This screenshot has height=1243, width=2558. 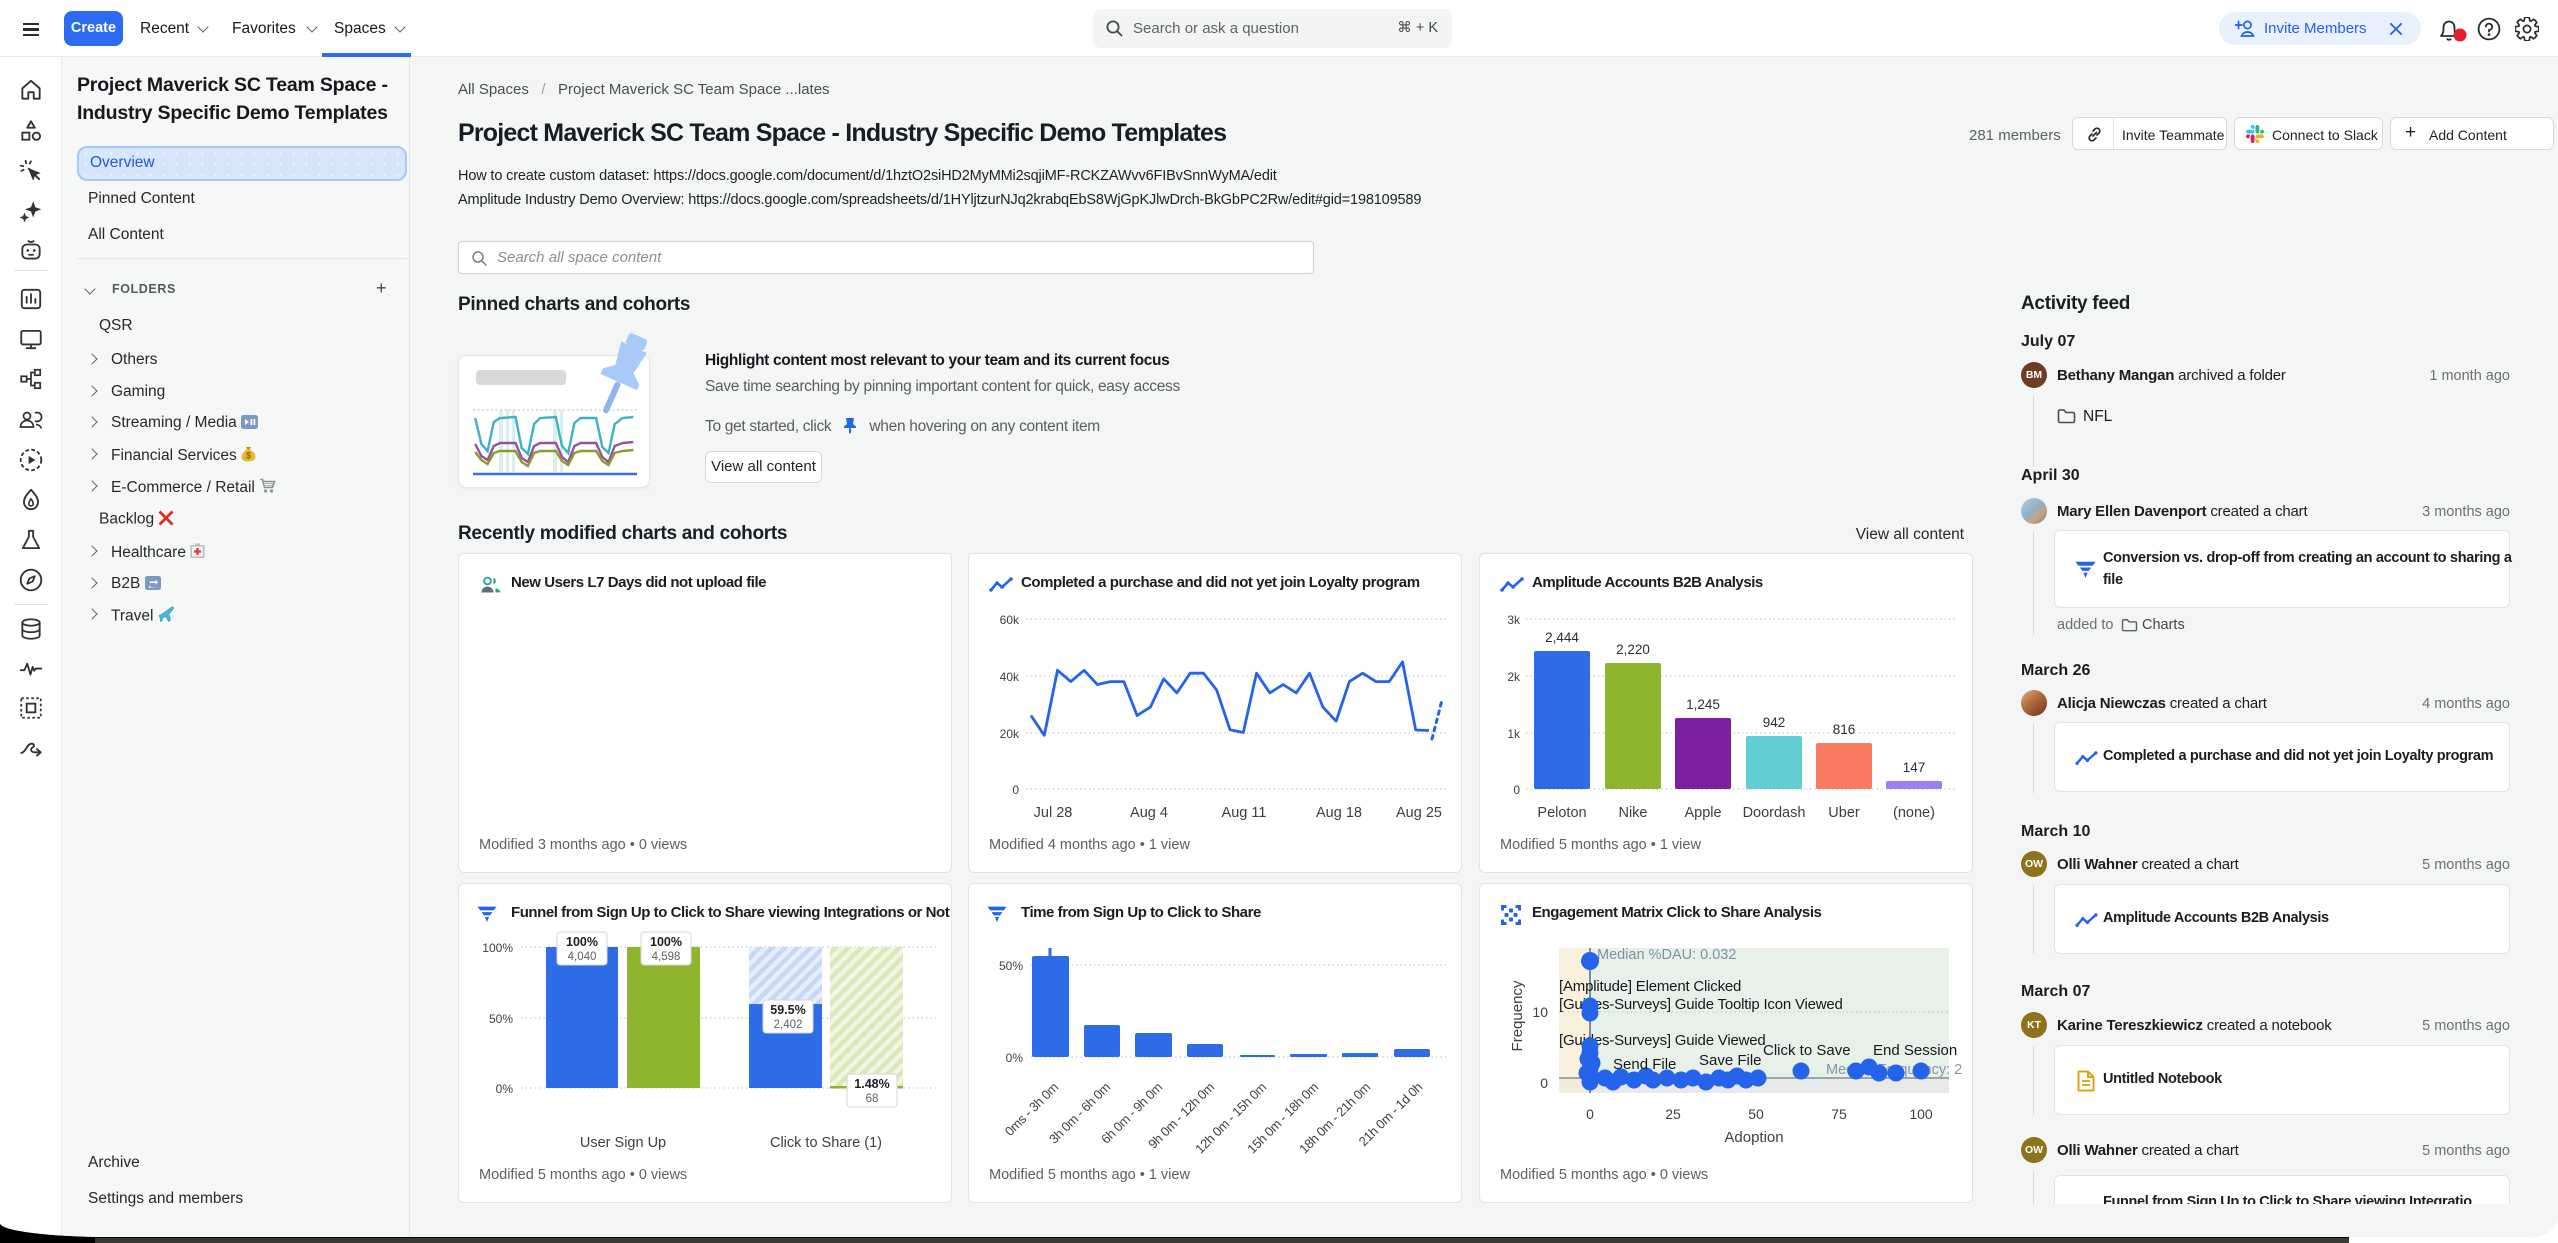 What do you see at coordinates (1053, 813) in the screenshot?
I see `svg-text: Jul 28` at bounding box center [1053, 813].